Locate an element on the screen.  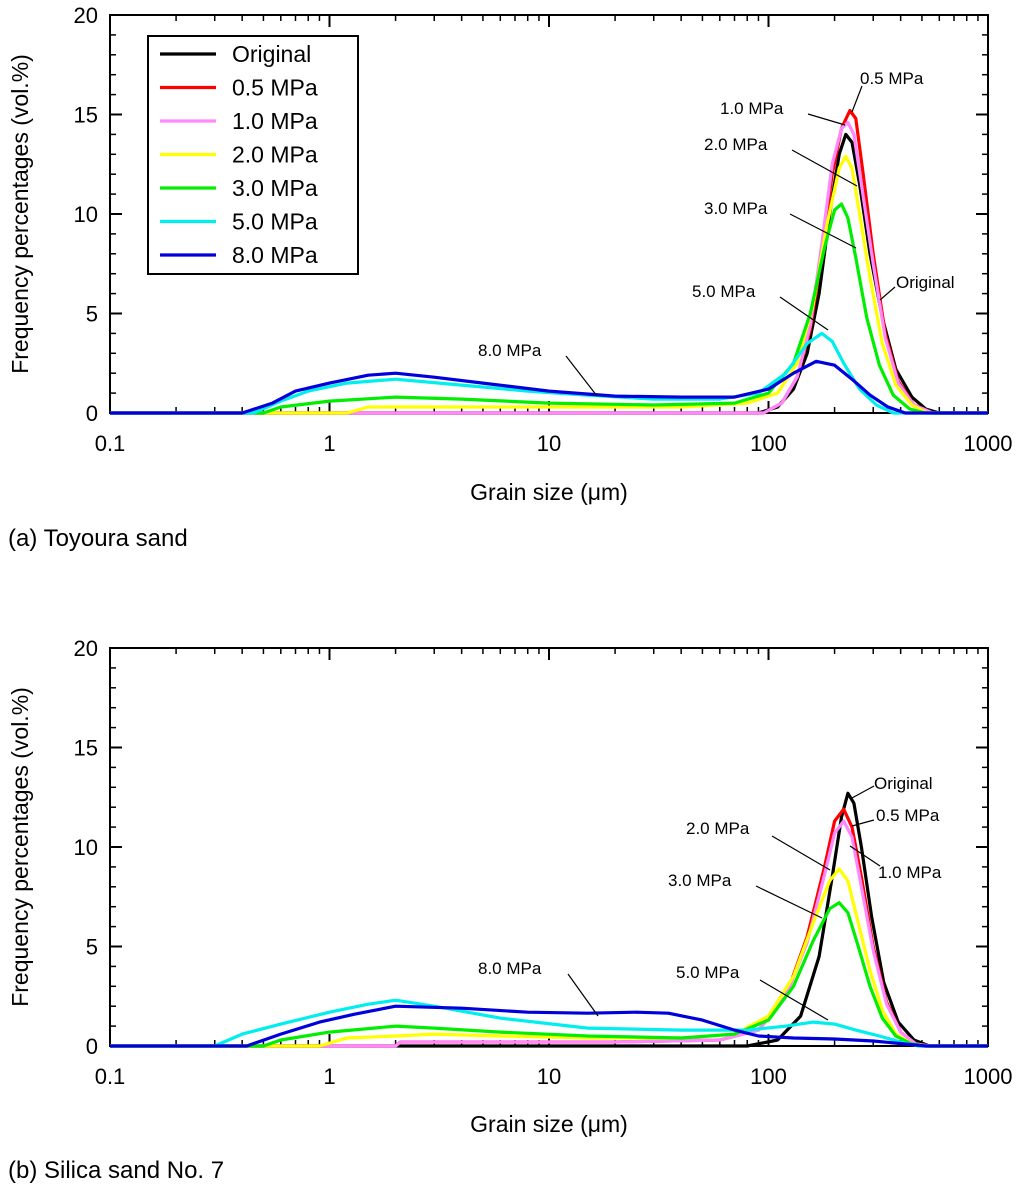
series-line-2-0-mpa is located at coordinates (549, 957).